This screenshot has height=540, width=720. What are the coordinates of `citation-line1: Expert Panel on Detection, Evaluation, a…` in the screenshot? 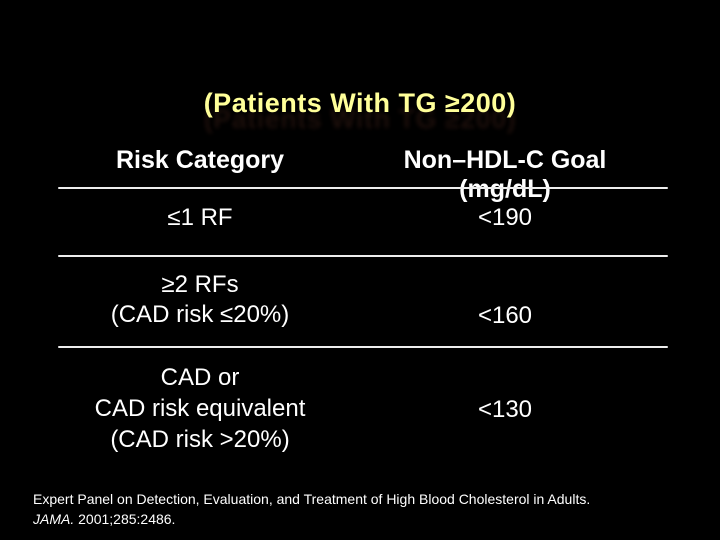 It's located at (312, 499).